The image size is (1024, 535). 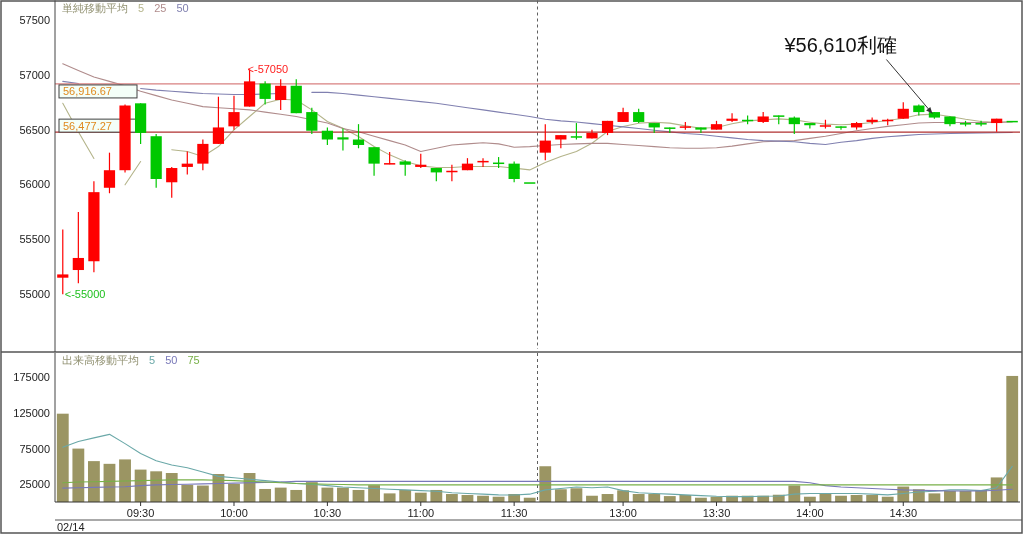 I want to click on x-tick-label: 09:30, so click(x=140, y=513).